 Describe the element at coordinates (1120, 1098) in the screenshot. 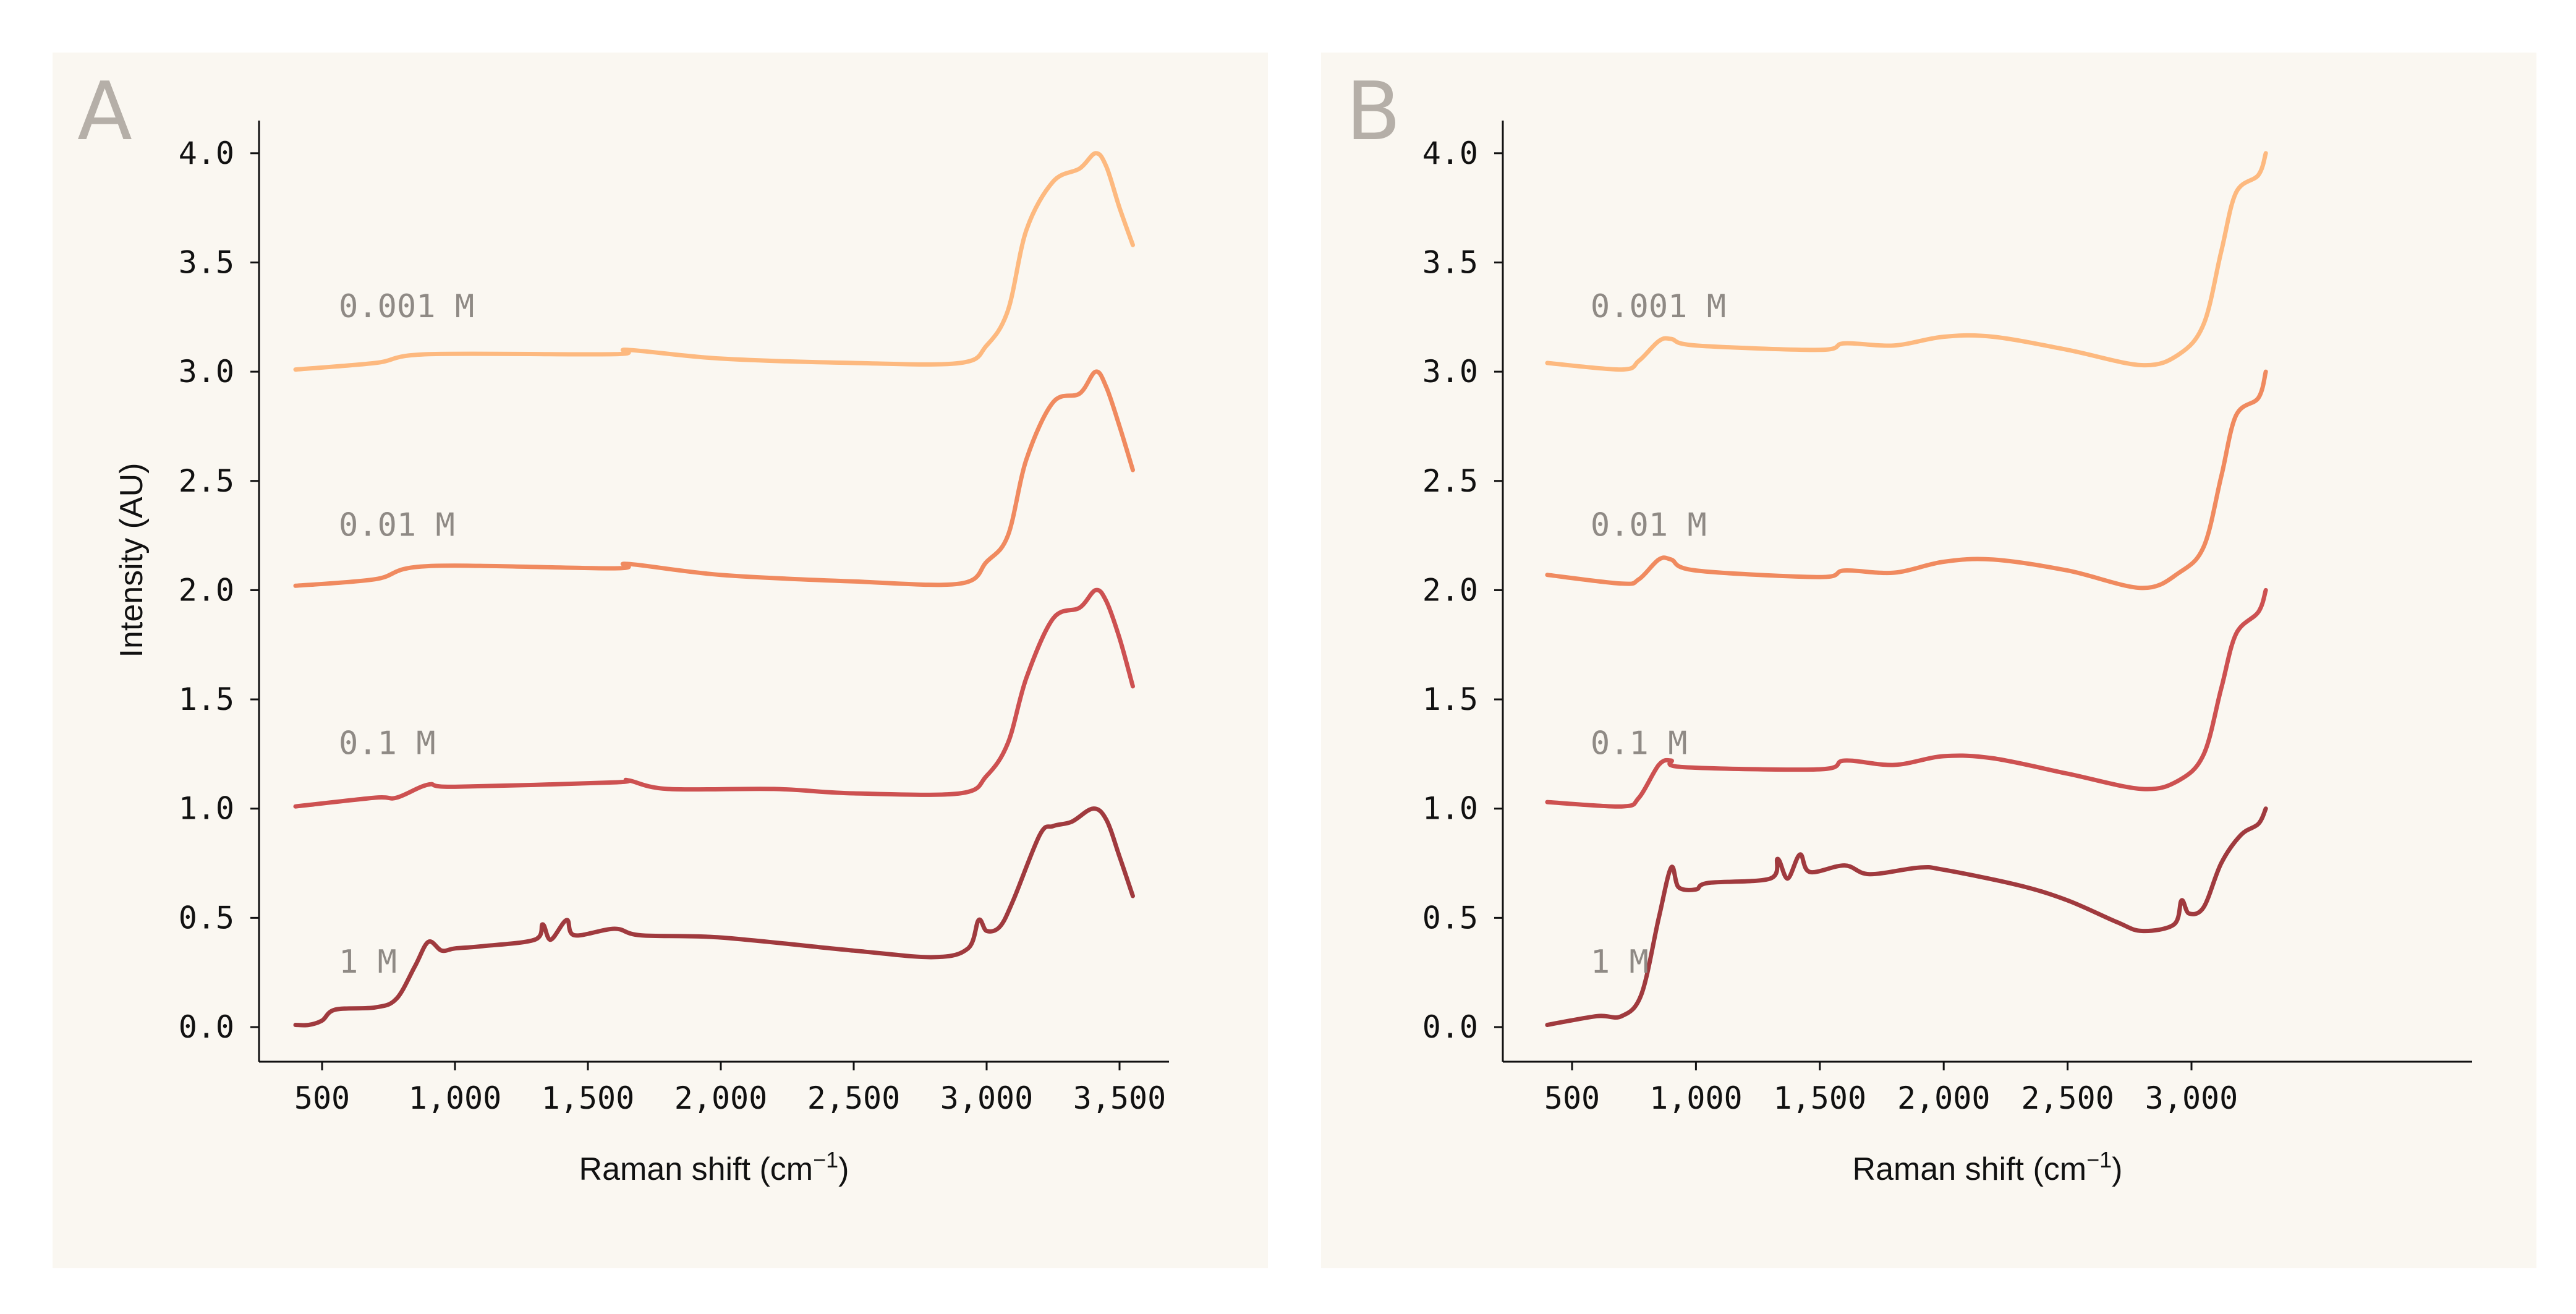

I see `x-tick-label: 3,500` at that location.